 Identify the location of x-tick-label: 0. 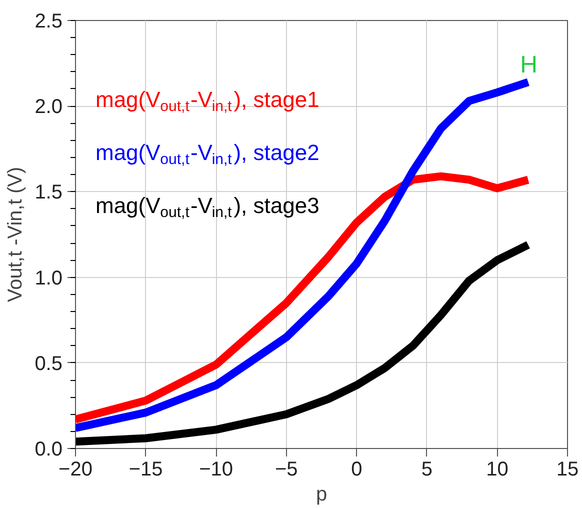
(356, 469).